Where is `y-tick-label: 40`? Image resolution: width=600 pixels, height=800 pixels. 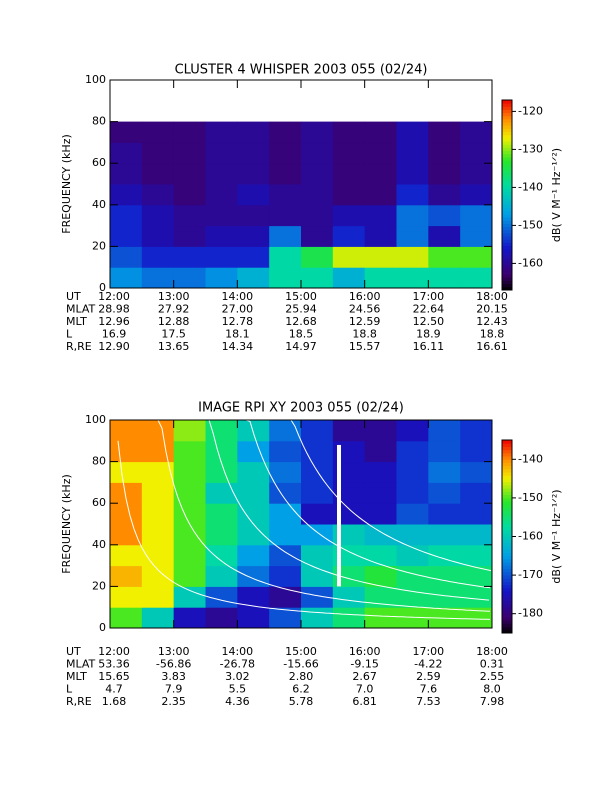
y-tick-label: 40 is located at coordinates (99, 204).